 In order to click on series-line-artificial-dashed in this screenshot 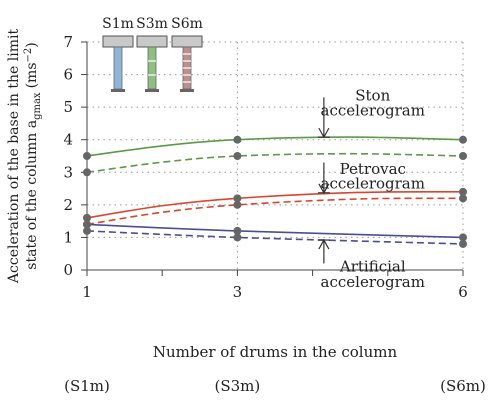, I will do `click(275, 237)`.